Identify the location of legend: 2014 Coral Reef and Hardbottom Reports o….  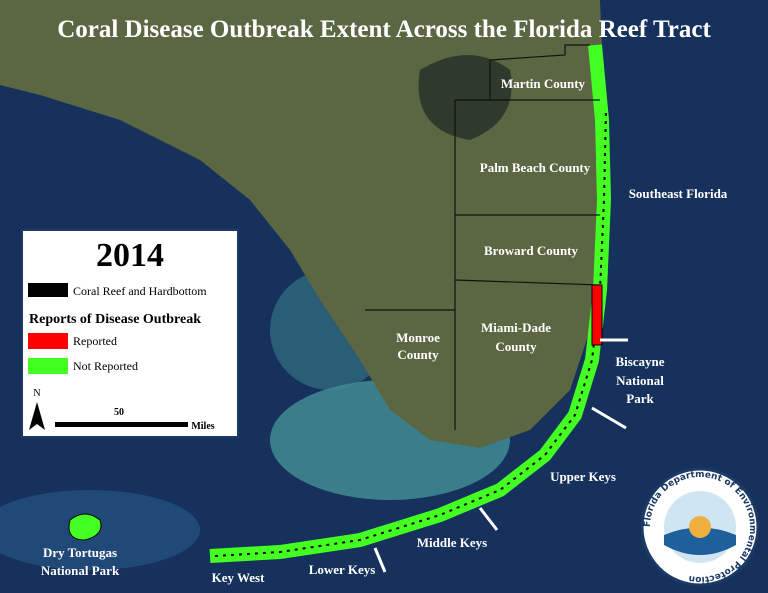
(130, 333).